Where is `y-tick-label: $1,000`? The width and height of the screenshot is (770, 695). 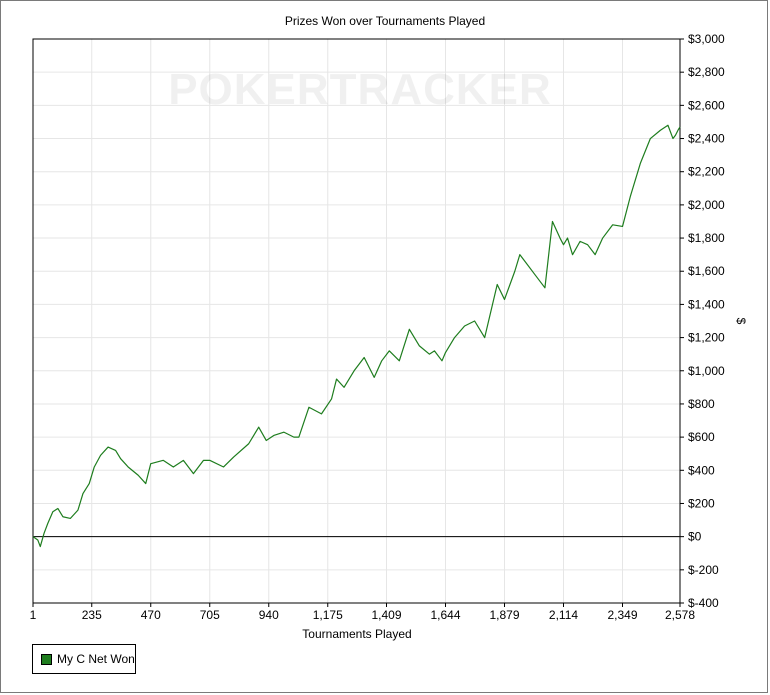
y-tick-label: $1,000 is located at coordinates (706, 371).